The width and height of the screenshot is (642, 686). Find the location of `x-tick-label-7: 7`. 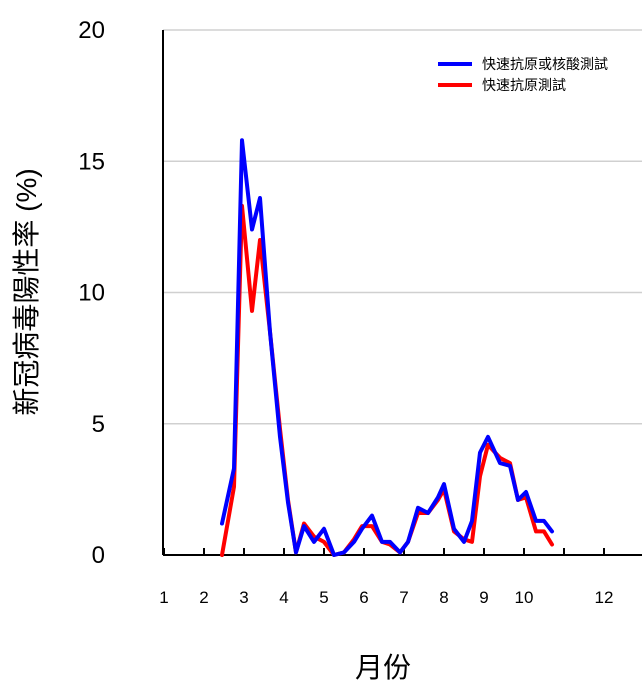

x-tick-label-7: 7 is located at coordinates (403, 597).